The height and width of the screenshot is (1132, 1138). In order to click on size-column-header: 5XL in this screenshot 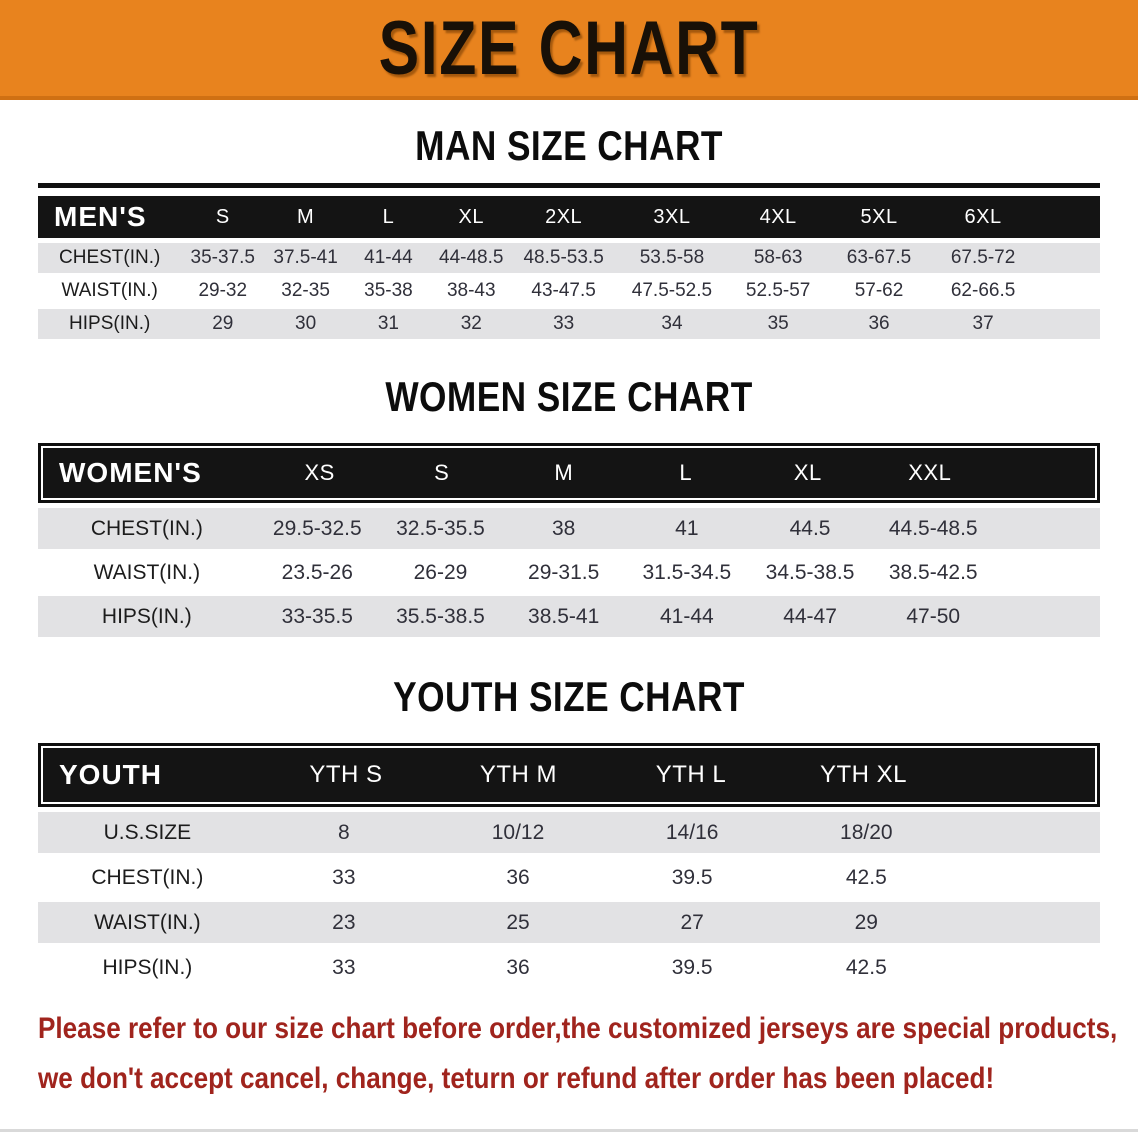, I will do `click(879, 216)`.